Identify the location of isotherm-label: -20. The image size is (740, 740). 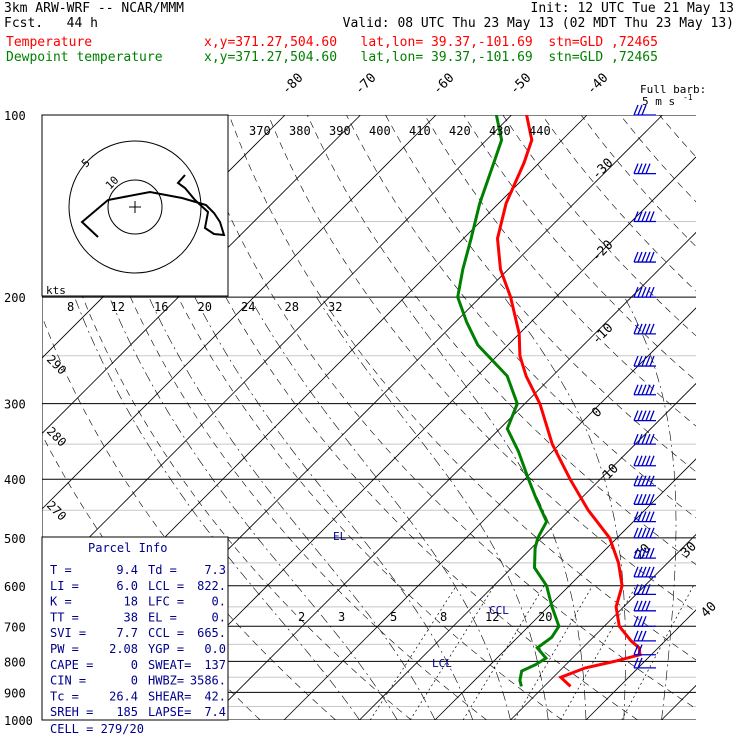
(602, 251).